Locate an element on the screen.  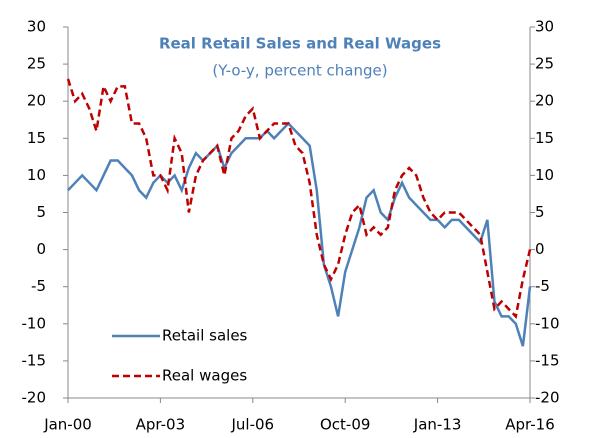
y-tick-label: -15 is located at coordinates (34, 360).